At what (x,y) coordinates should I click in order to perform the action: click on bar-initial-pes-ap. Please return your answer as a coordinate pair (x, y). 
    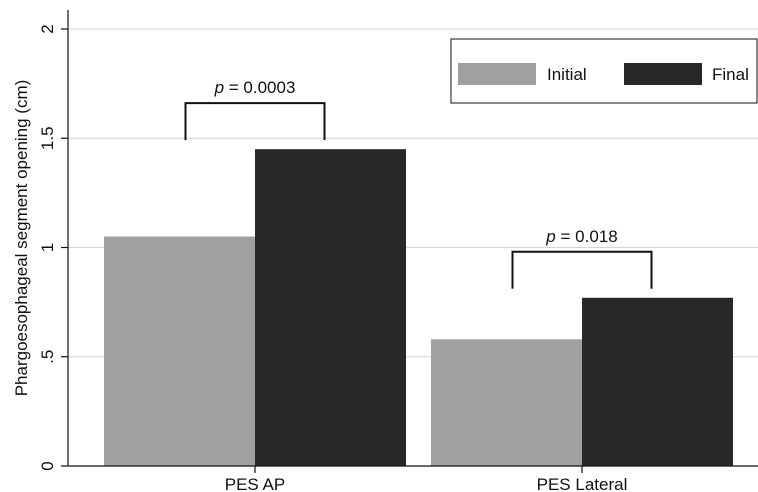
    Looking at the image, I should click on (179, 351).